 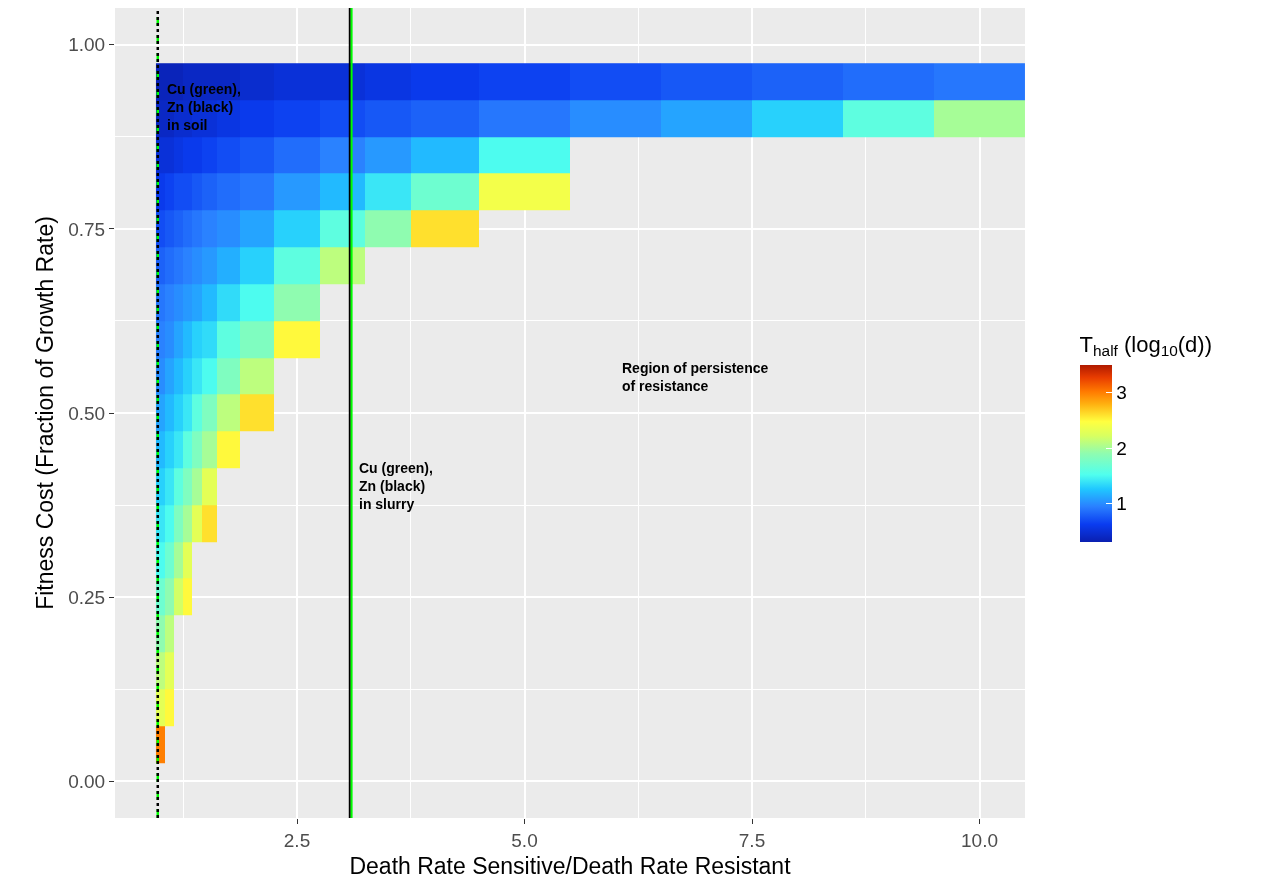 I want to click on x-tick-label: 2.5, so click(x=297, y=840).